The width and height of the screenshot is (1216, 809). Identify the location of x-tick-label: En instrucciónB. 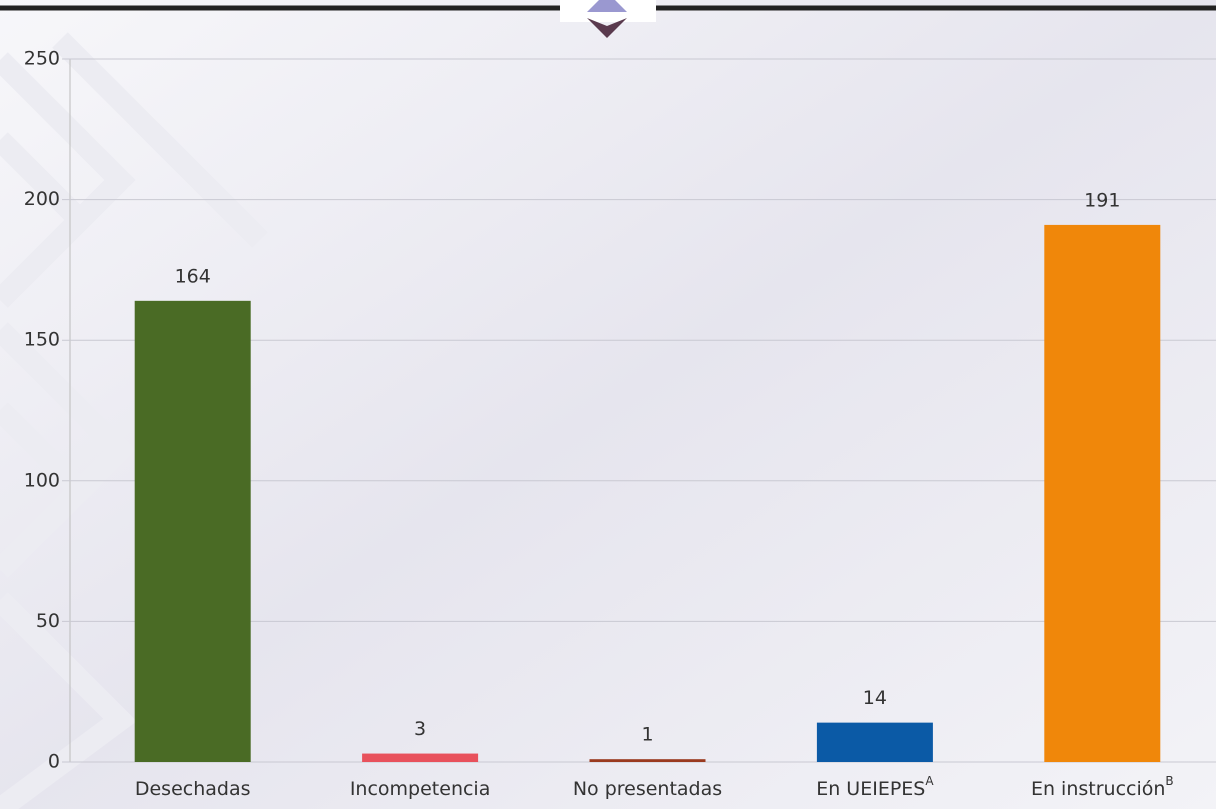
(1102, 787).